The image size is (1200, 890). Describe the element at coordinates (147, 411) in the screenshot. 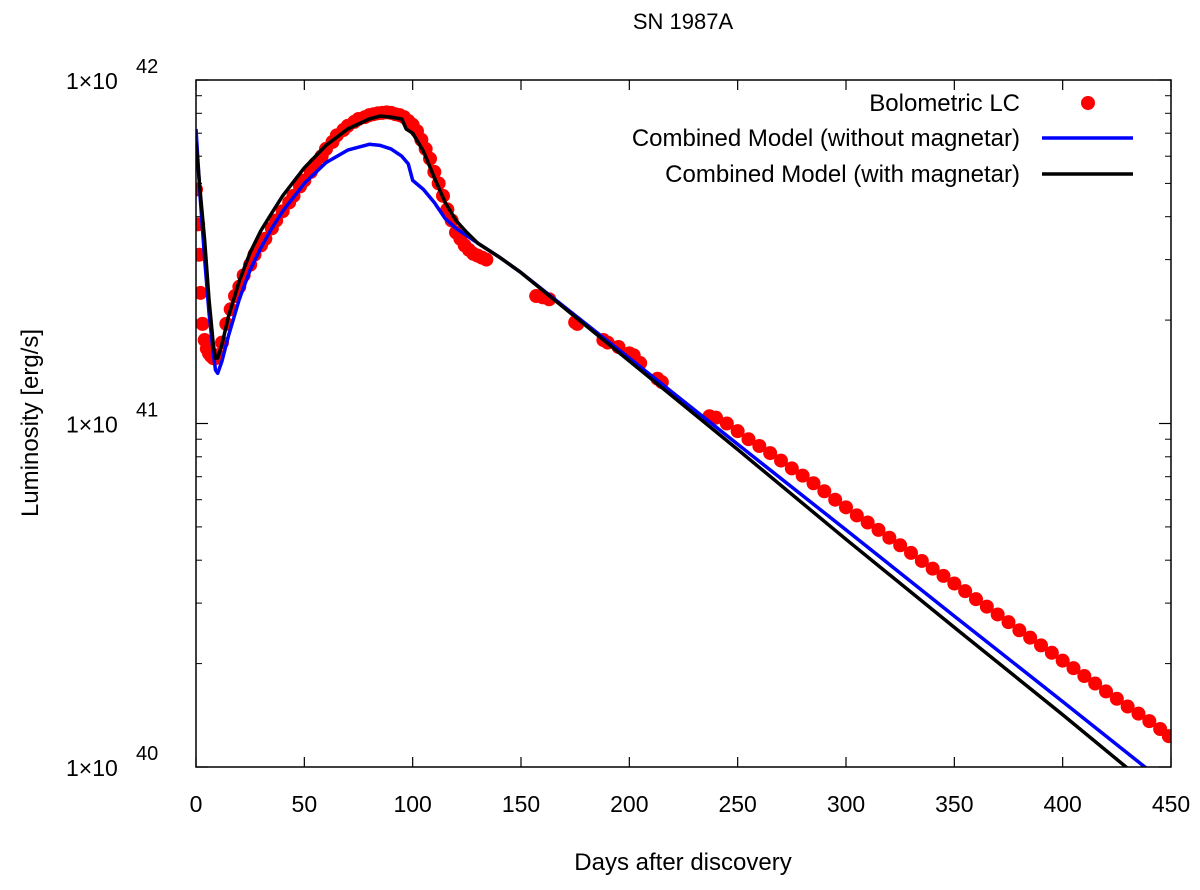

I see `y-tick-exponent: 41` at that location.